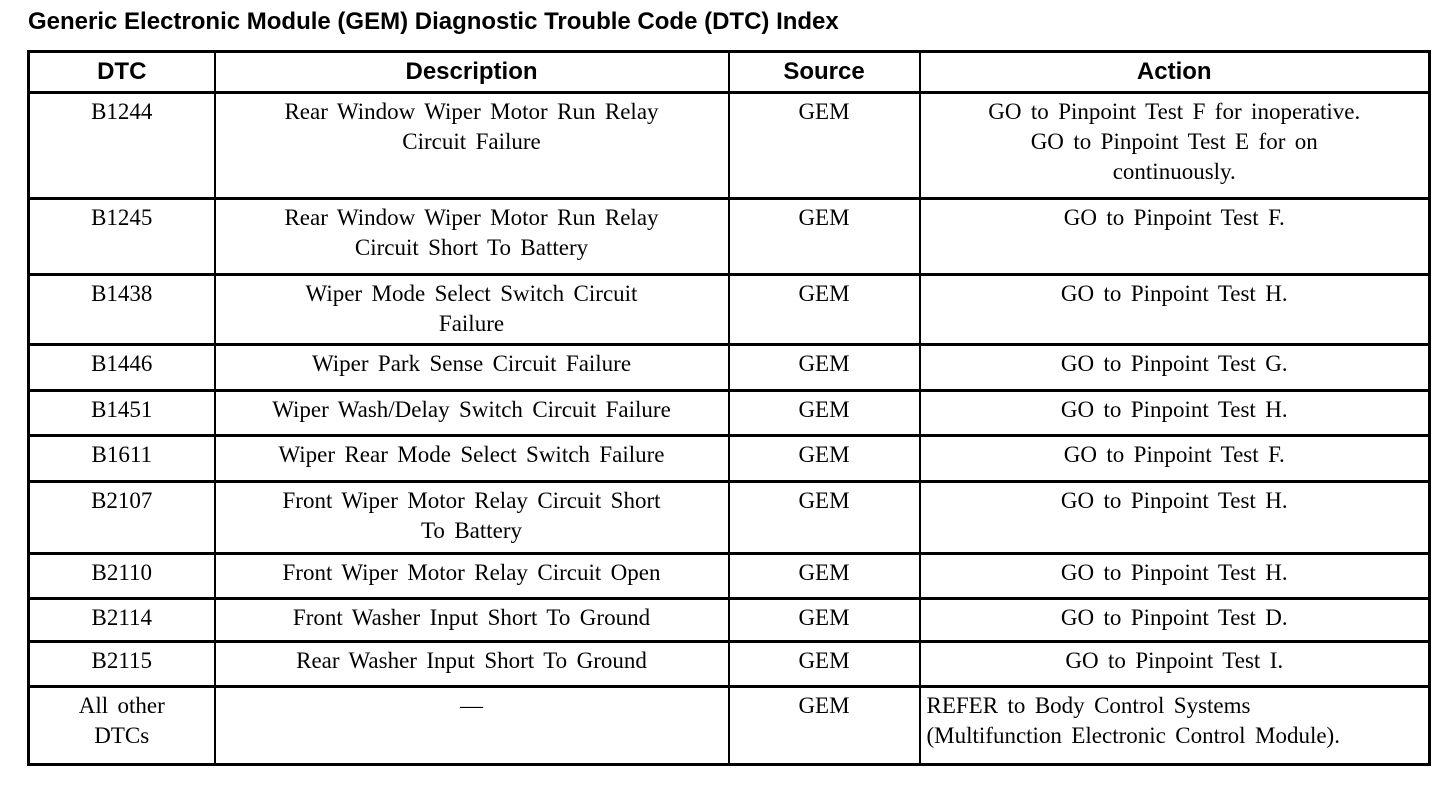  I want to click on dtc-cell: B2110, so click(121, 576).